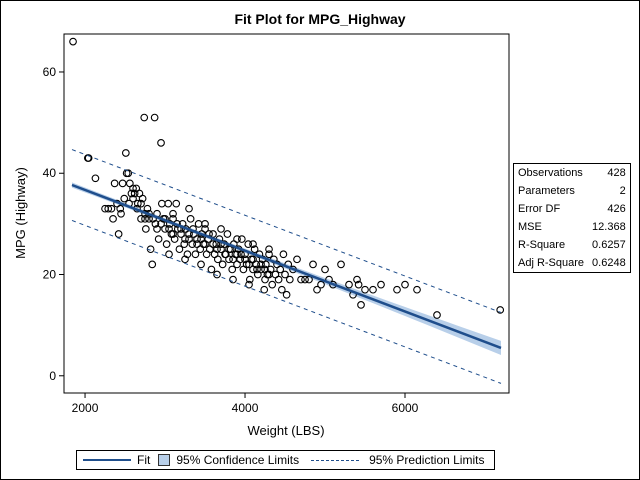 The height and width of the screenshot is (480, 640). Describe the element at coordinates (20, 213) in the screenshot. I see `y-axis-label: MPG (Highway)` at that location.